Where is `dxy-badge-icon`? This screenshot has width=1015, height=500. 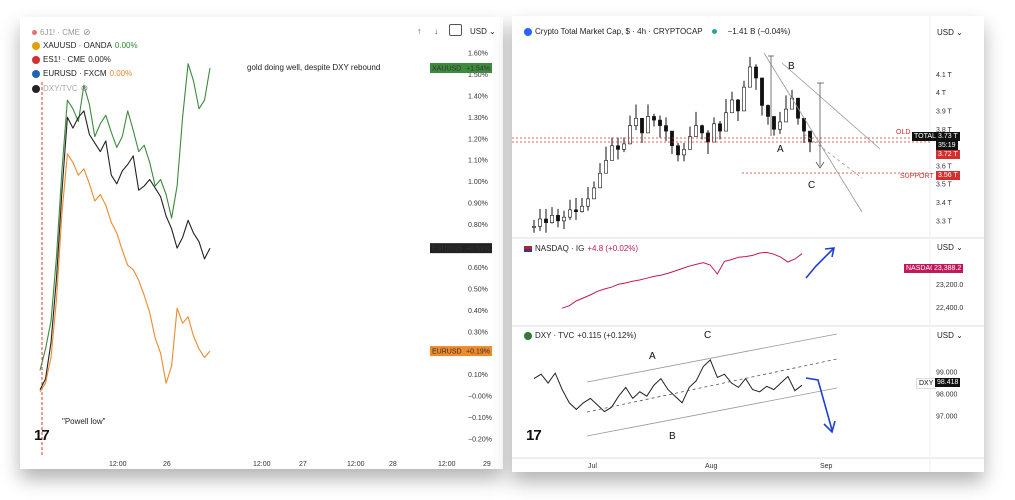 dxy-badge-icon is located at coordinates (528, 335).